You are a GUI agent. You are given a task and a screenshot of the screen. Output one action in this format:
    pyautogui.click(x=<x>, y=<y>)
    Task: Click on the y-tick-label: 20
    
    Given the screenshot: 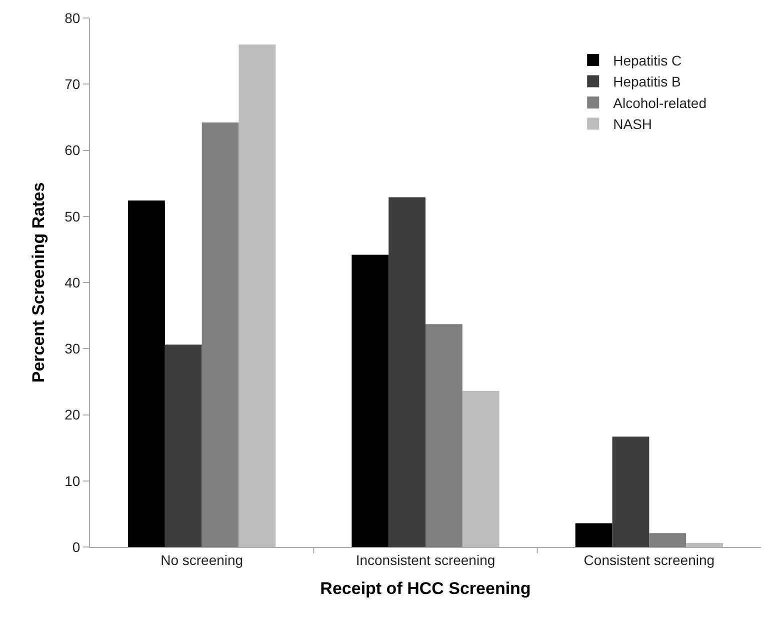 What is the action you would take?
    pyautogui.click(x=72, y=414)
    